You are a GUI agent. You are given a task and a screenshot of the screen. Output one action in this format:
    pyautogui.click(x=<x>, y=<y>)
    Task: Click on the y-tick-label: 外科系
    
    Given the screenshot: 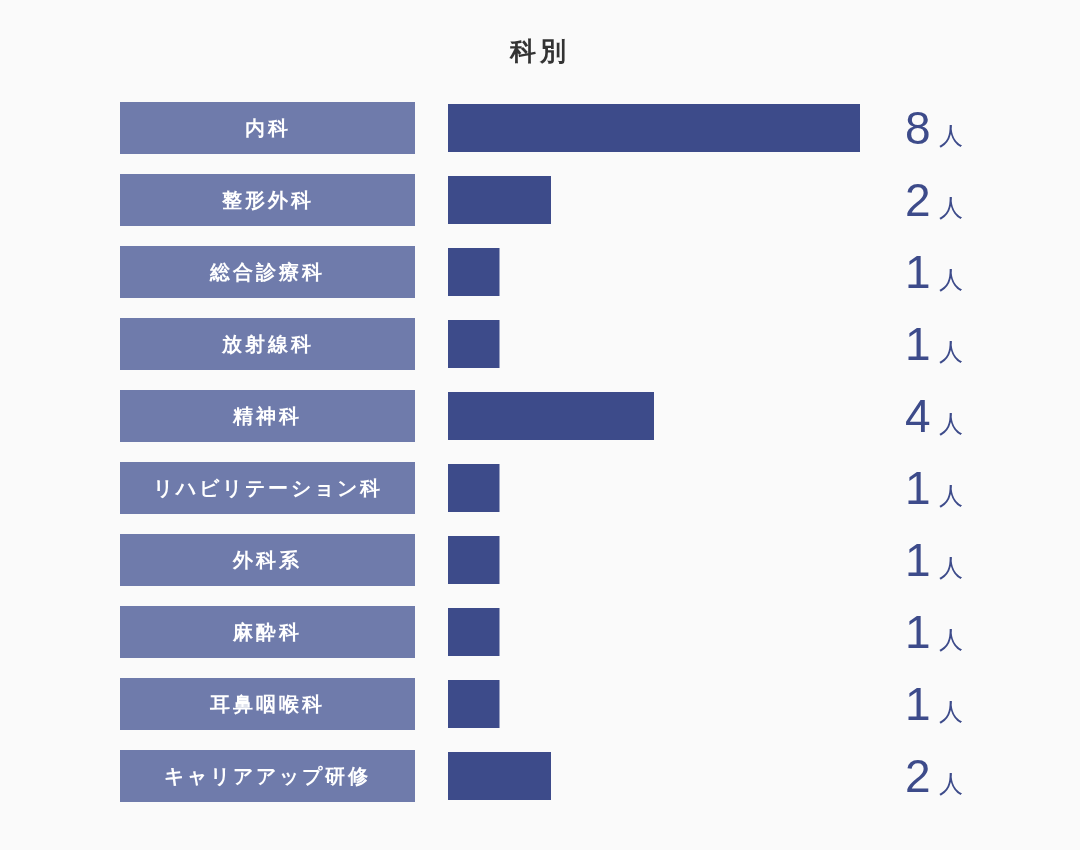 What is the action you would take?
    pyautogui.click(x=267, y=560)
    